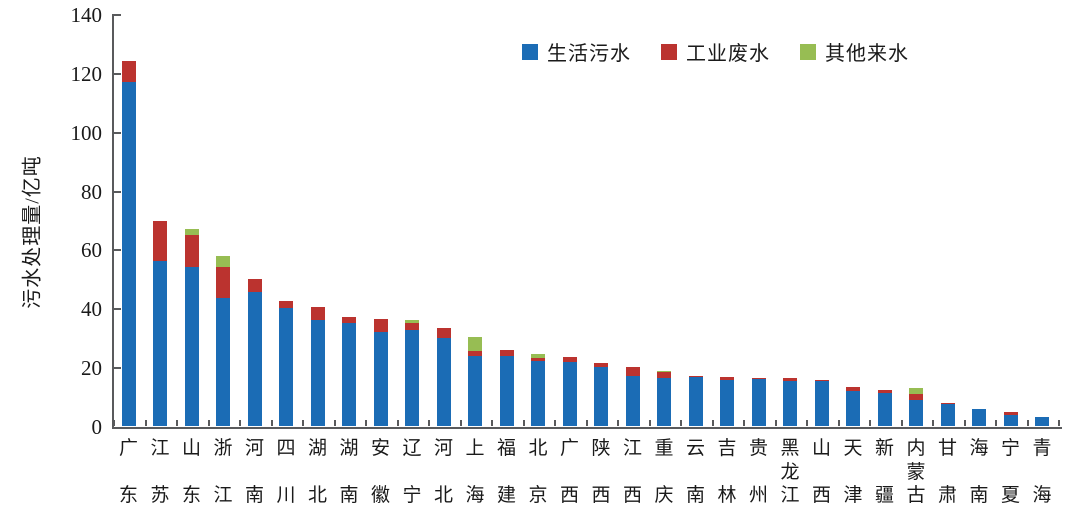 This screenshot has width=1080, height=514. What do you see at coordinates (853, 472) in the screenshot?
I see `x-axis-label: 天津` at bounding box center [853, 472].